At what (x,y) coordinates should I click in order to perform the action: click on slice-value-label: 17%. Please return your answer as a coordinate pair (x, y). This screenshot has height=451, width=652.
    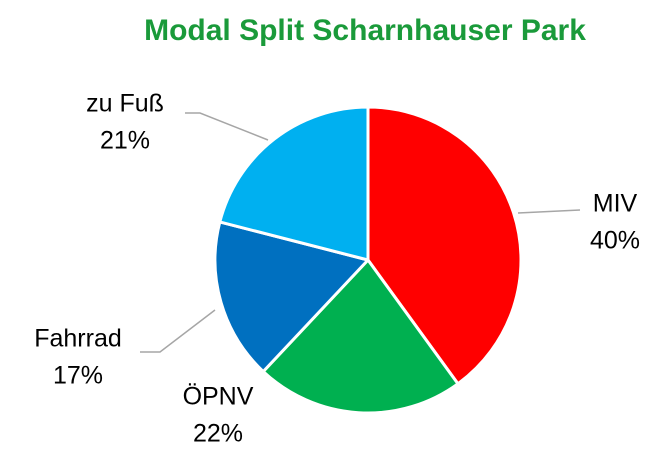
    Looking at the image, I should click on (78, 376).